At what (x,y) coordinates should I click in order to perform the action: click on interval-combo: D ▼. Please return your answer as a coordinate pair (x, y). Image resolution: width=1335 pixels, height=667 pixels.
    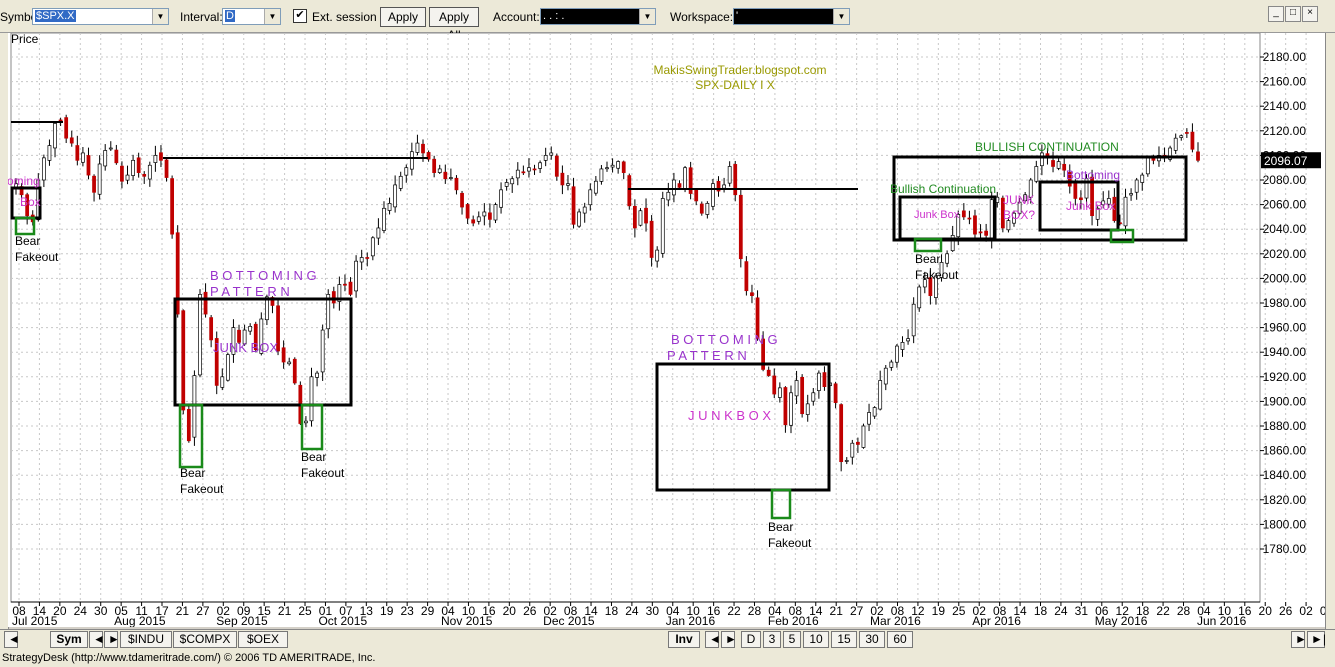
    Looking at the image, I should click on (251, 16).